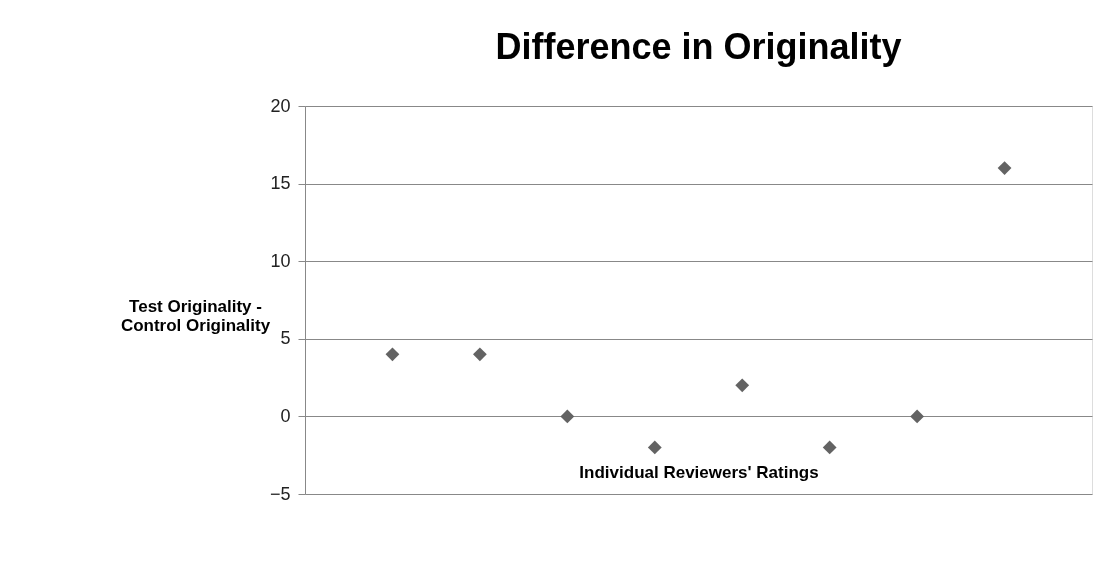 The width and height of the screenshot is (1118, 577). I want to click on y-tick-label: 0, so click(285, 415).